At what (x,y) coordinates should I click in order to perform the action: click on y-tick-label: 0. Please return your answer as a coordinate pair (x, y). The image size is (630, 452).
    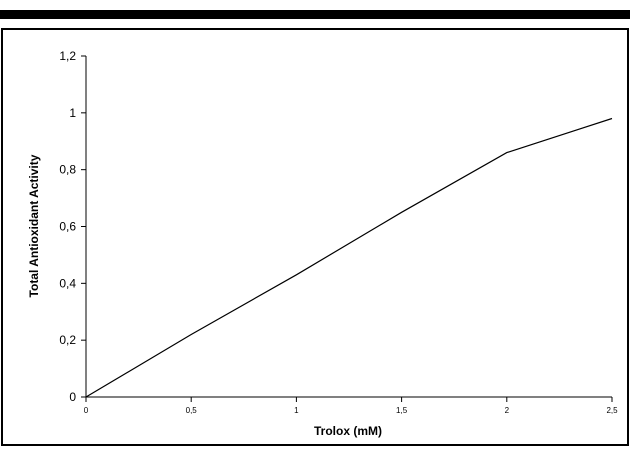
    Looking at the image, I should click on (72, 397).